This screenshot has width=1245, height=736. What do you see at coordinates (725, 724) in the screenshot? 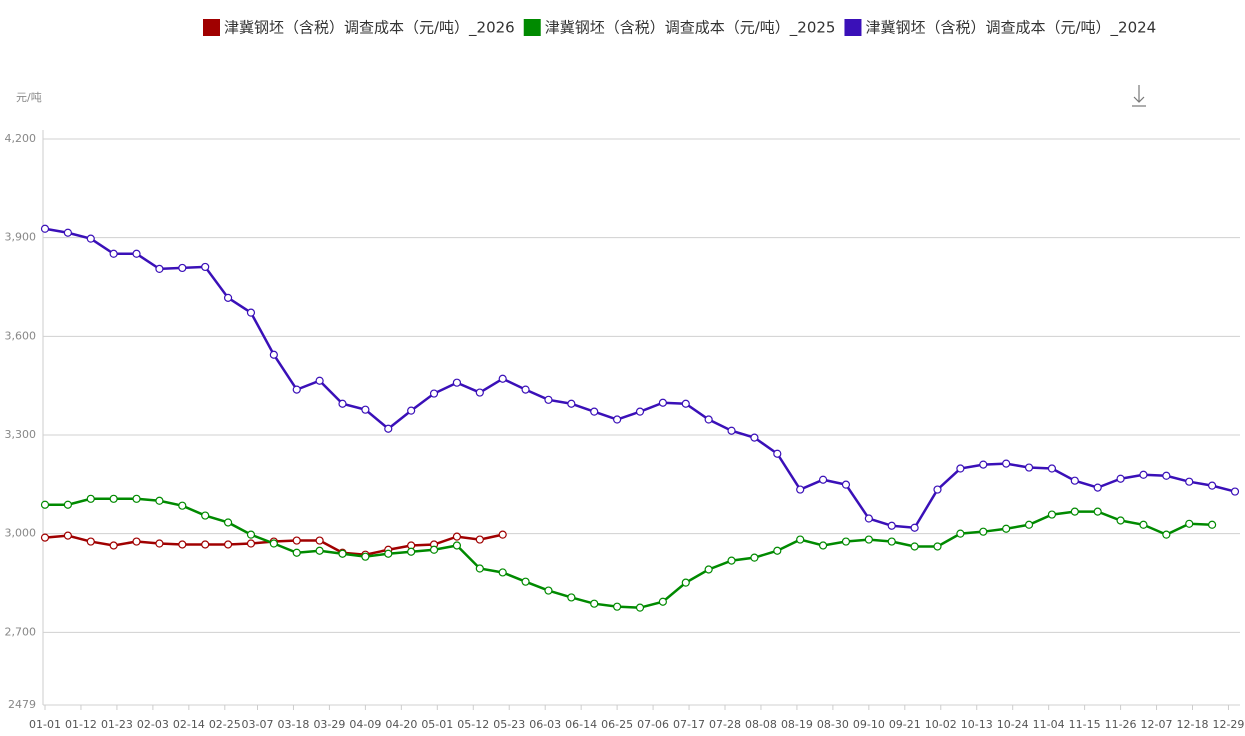
I see `x-tick-label: 07-28` at bounding box center [725, 724].